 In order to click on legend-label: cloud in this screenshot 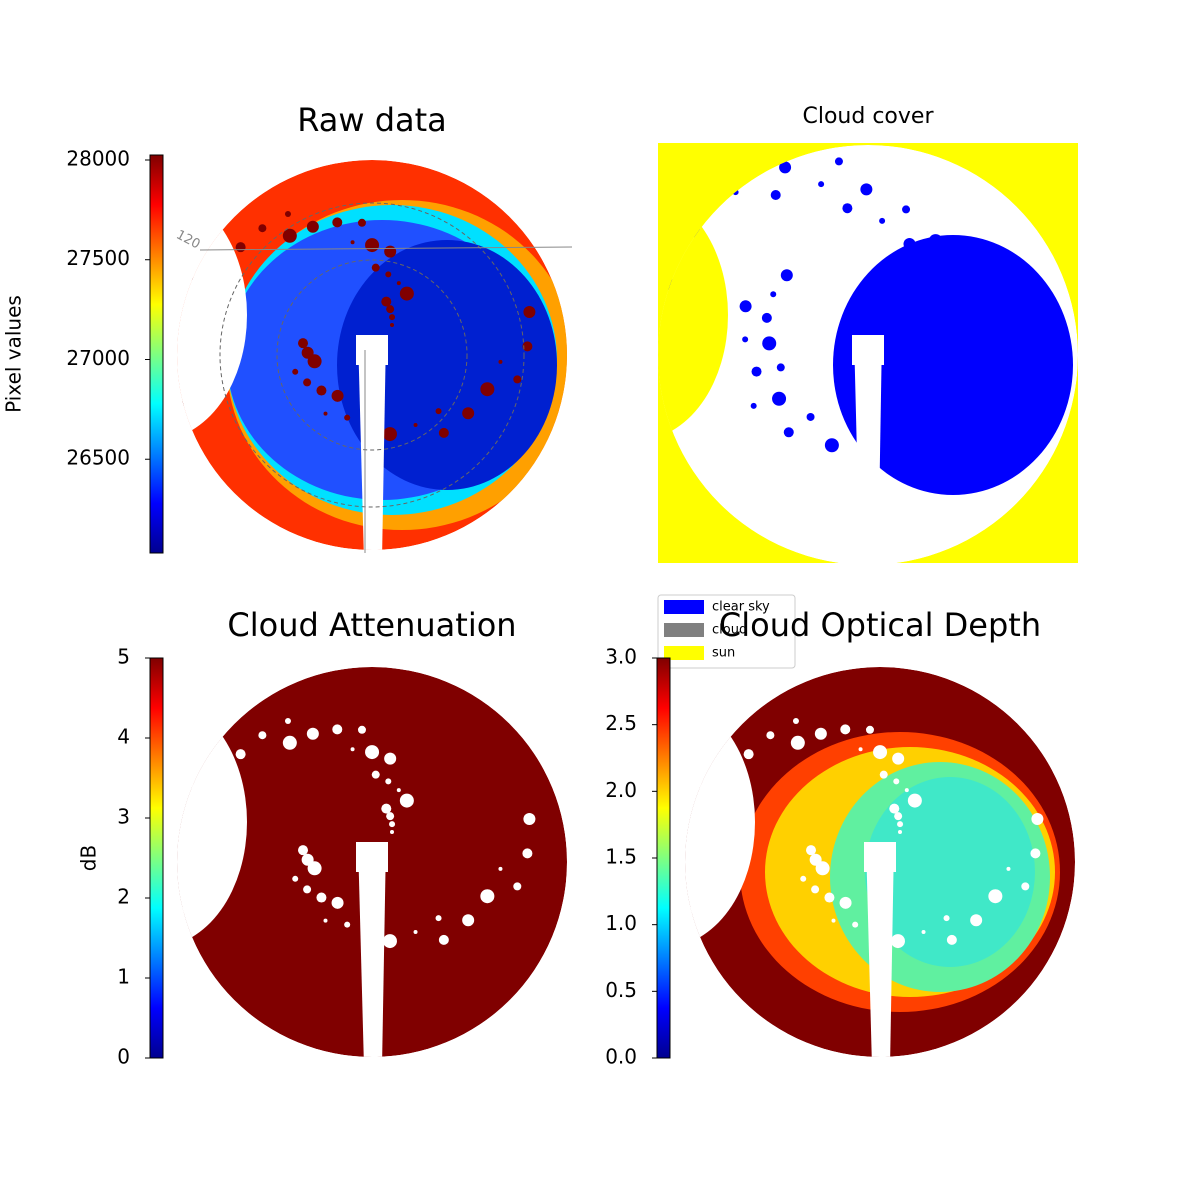, I will do `click(729, 630)`.